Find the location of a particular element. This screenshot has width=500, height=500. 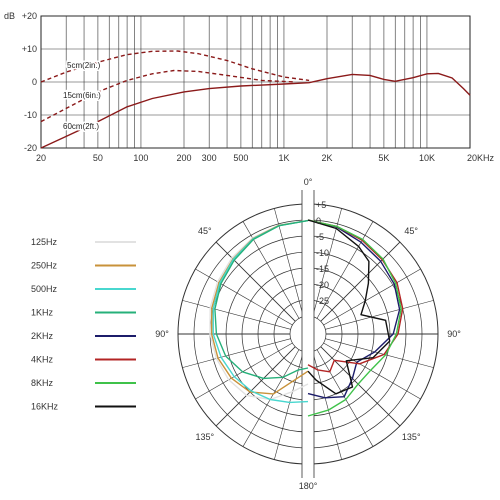

polar-series-250hz is located at coordinates (259, 307).